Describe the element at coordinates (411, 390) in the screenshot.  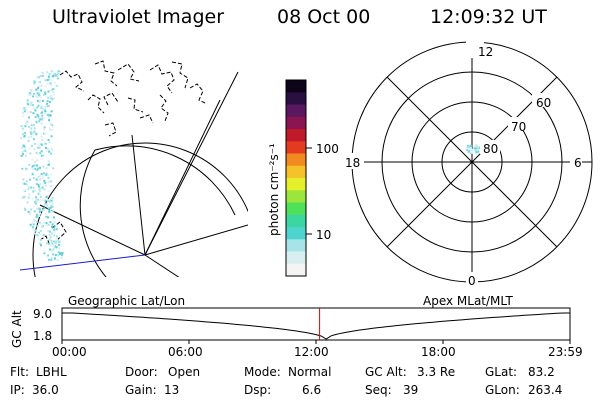
I see `footer-seq-value: 39` at that location.